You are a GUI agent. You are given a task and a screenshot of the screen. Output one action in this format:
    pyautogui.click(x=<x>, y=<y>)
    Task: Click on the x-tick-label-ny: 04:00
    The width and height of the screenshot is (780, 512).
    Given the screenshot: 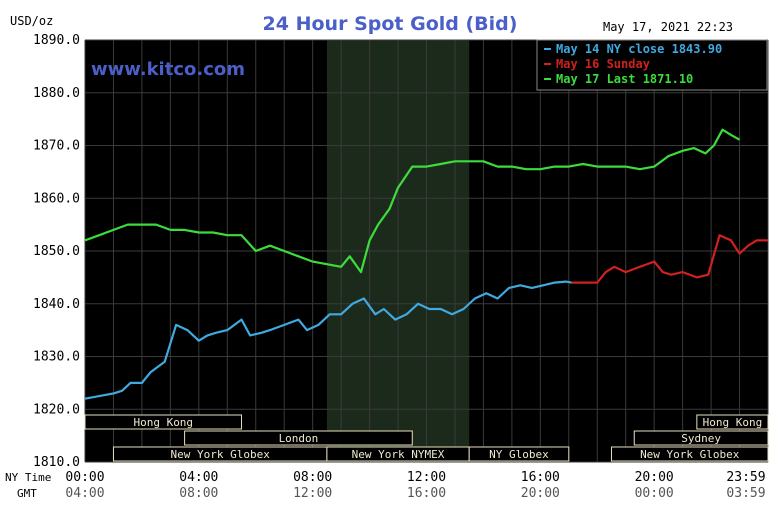 What is the action you would take?
    pyautogui.click(x=198, y=477)
    